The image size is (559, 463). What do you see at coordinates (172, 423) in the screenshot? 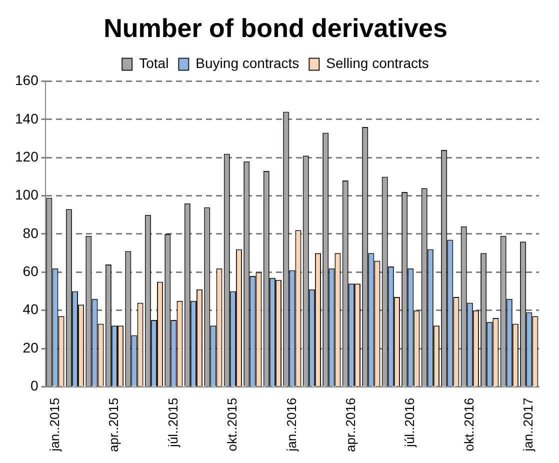
I see `x-tick-label: júl..2015` at bounding box center [172, 423].